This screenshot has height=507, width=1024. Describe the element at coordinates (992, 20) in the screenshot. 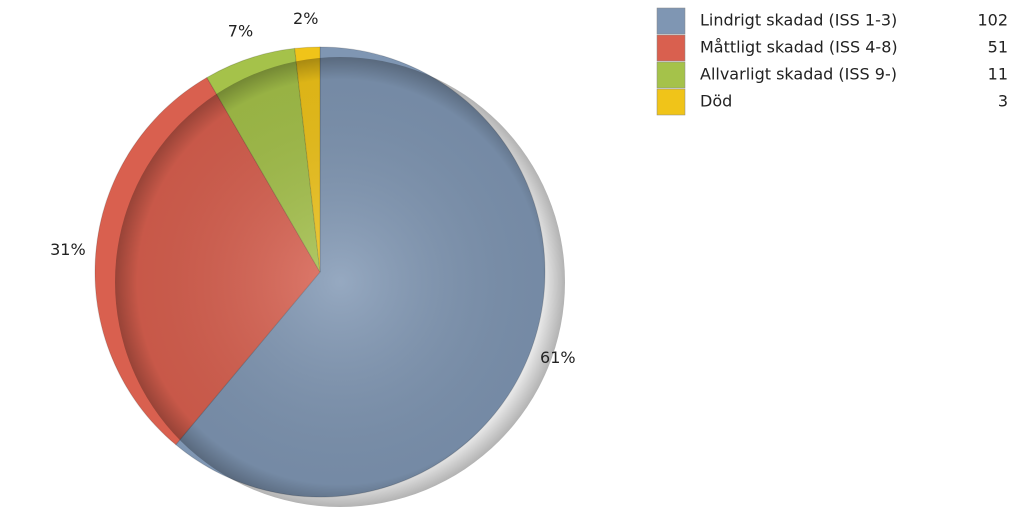

I see `legend-value: 102` at that location.